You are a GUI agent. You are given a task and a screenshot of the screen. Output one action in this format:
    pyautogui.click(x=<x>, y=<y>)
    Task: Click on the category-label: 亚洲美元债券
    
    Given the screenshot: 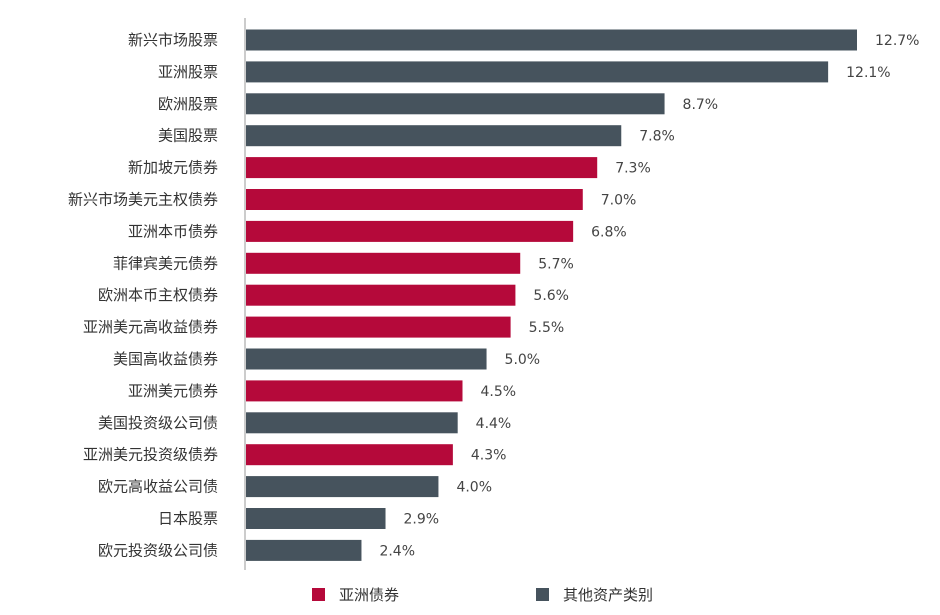 What is the action you would take?
    pyautogui.click(x=173, y=391)
    